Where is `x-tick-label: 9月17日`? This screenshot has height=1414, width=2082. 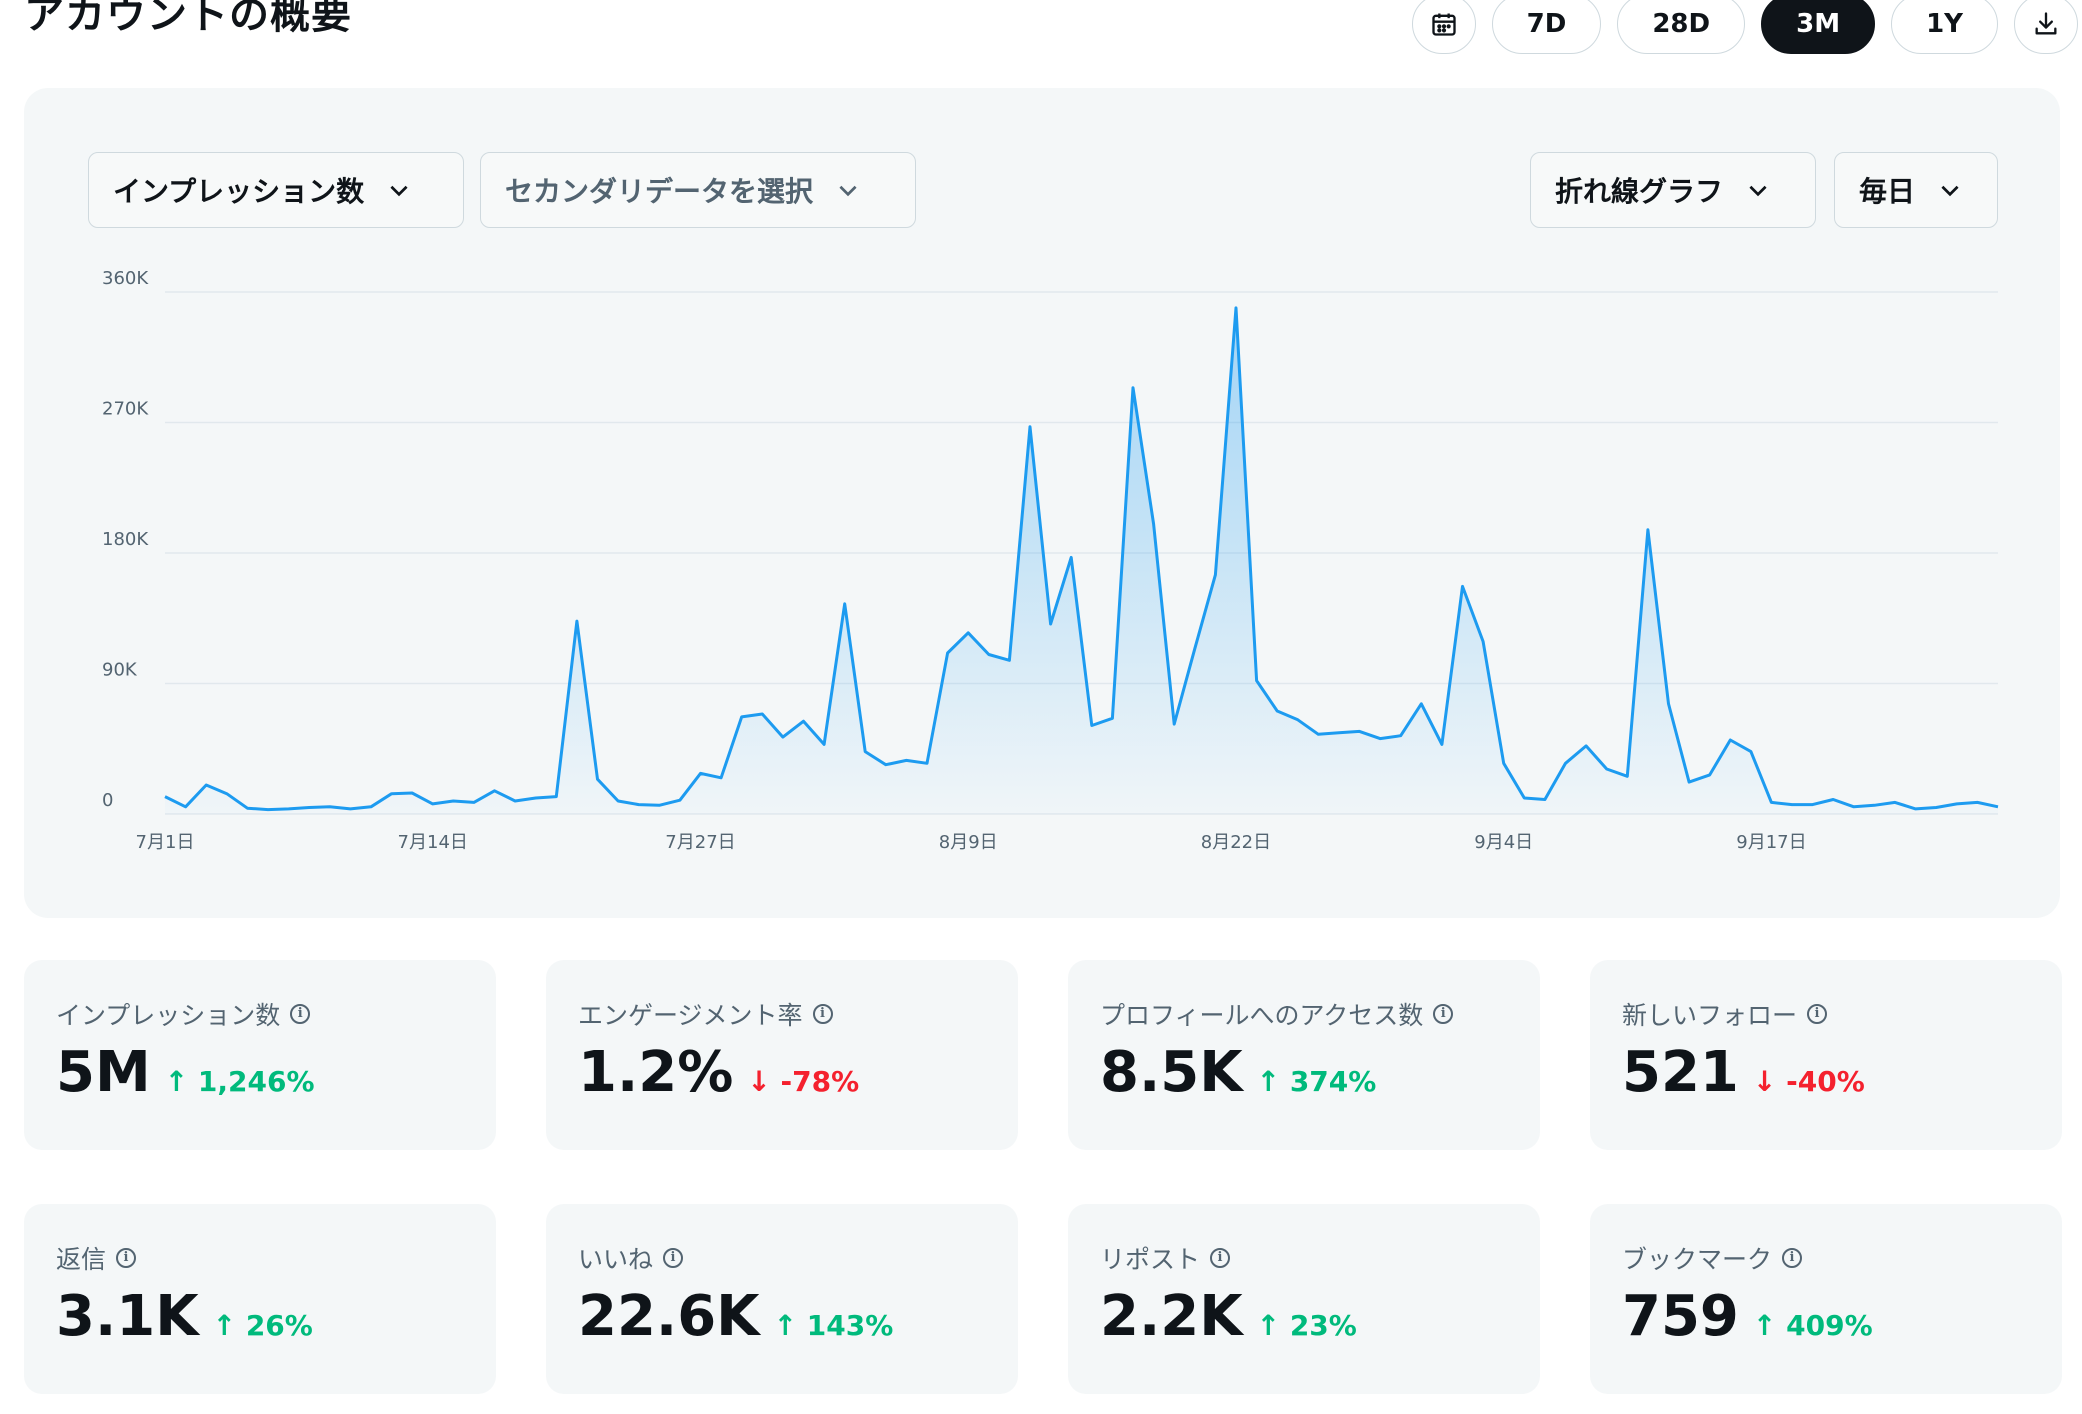
x-tick-label: 9月17日 is located at coordinates (1771, 842).